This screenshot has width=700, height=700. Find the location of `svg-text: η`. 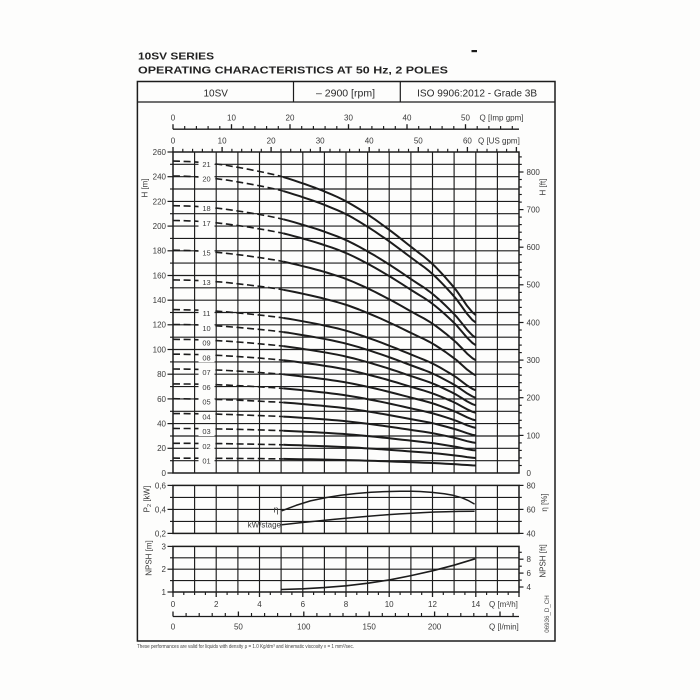

svg-text: η is located at coordinates (275, 510).